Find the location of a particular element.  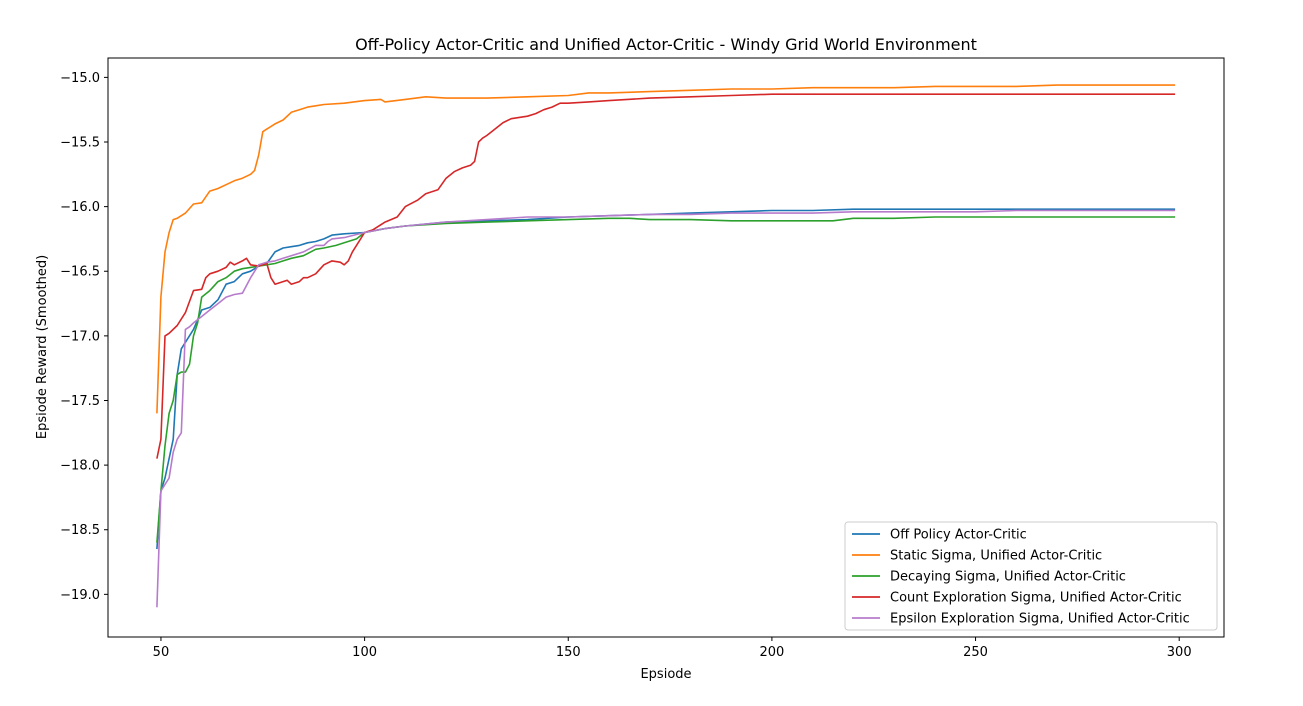

x-tick-label: 150 is located at coordinates (568, 652).